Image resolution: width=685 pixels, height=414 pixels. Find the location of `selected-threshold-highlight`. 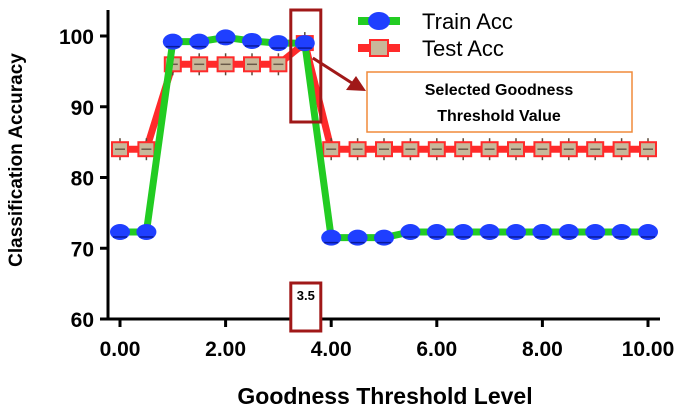

selected-threshold-highlight is located at coordinates (306, 66).